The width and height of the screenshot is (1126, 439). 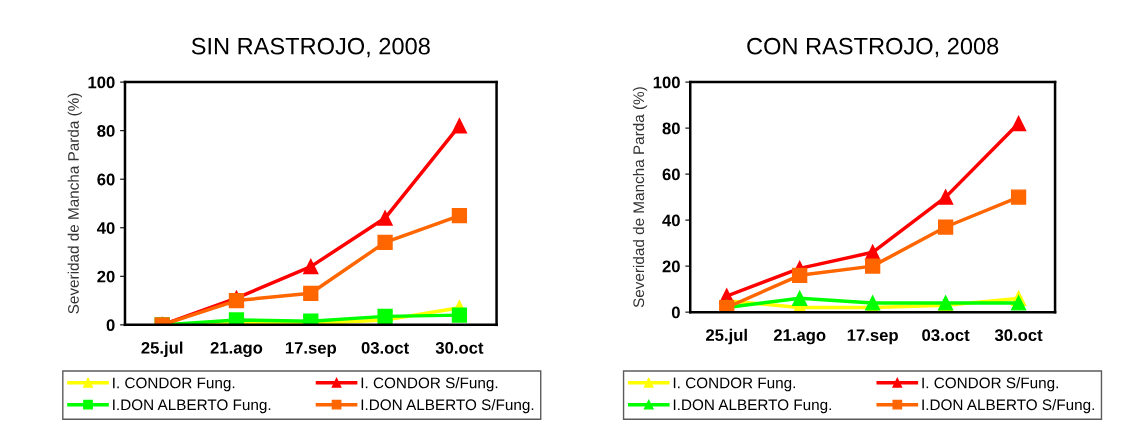 I want to click on chart-title: SIN RASTROJO, 2008, so click(x=310, y=47).